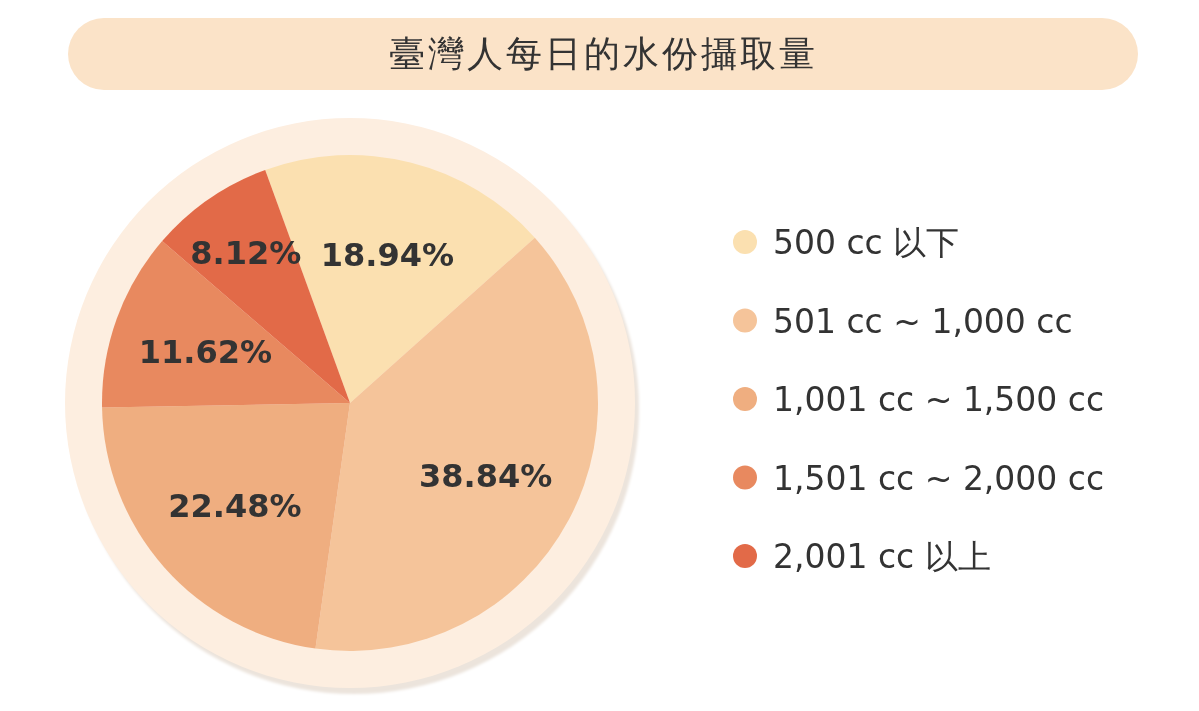  I want to click on data-label: 11.62%, so click(205, 351).